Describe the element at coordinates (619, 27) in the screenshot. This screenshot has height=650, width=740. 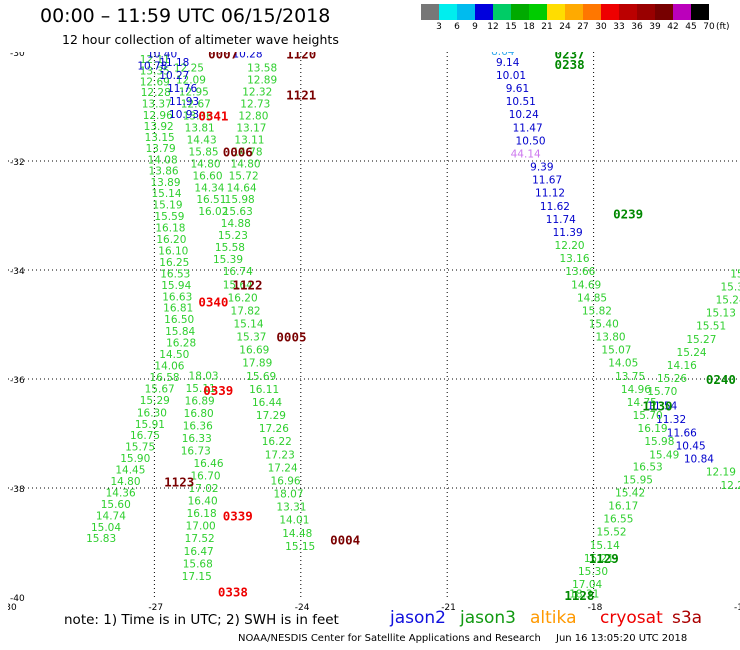
I see `colorbar-label: 33` at that location.